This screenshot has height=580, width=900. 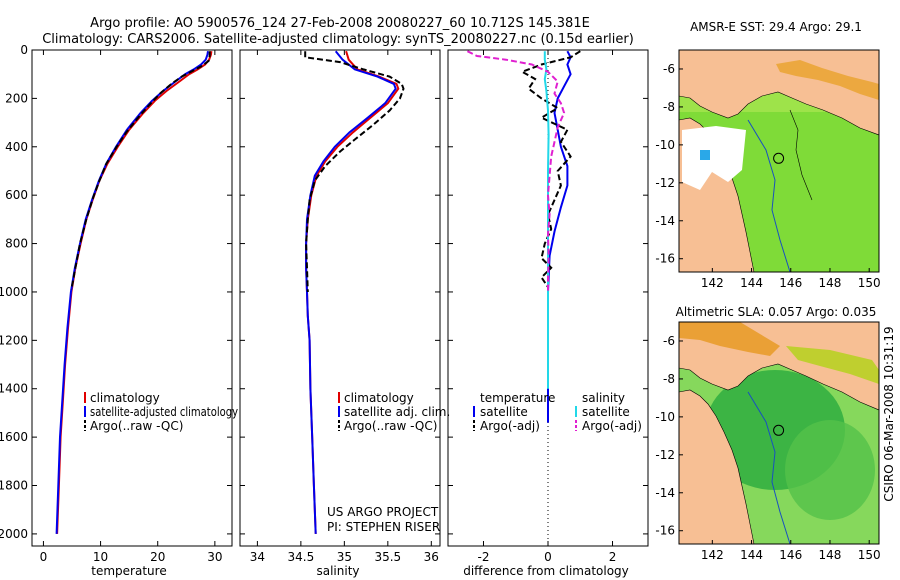 I want to click on sla-map-lat-label: -8, so click(x=669, y=379).